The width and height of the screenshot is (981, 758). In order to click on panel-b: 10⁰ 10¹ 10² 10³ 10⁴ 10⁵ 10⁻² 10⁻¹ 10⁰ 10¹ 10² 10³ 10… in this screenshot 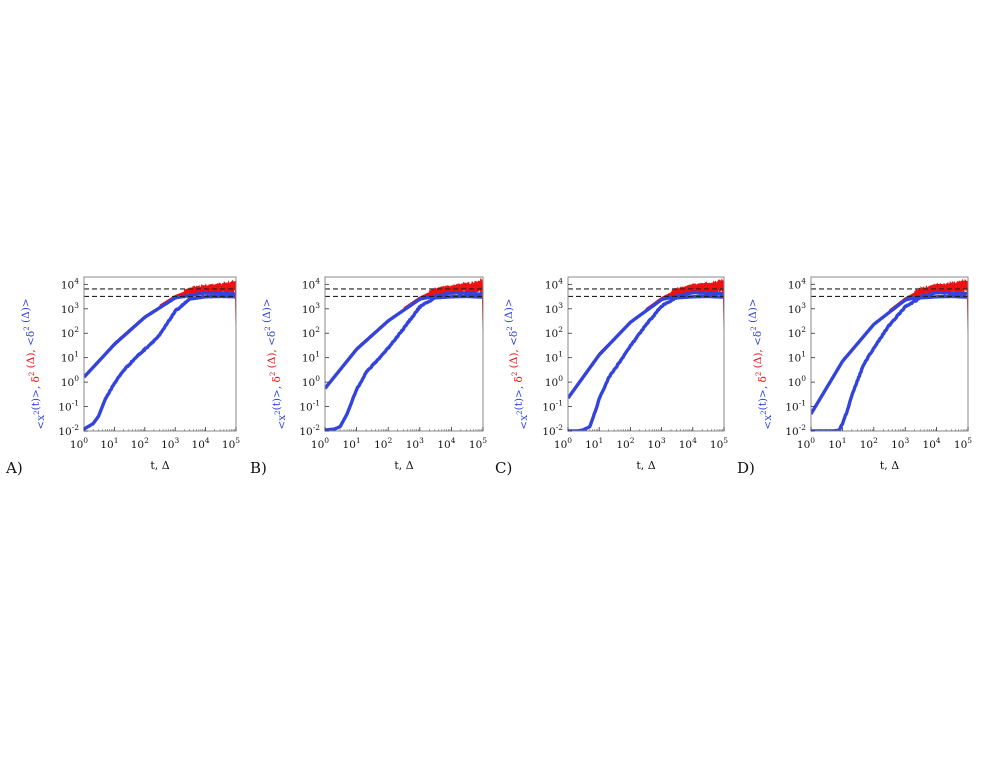, I will do `click(368, 376)`.